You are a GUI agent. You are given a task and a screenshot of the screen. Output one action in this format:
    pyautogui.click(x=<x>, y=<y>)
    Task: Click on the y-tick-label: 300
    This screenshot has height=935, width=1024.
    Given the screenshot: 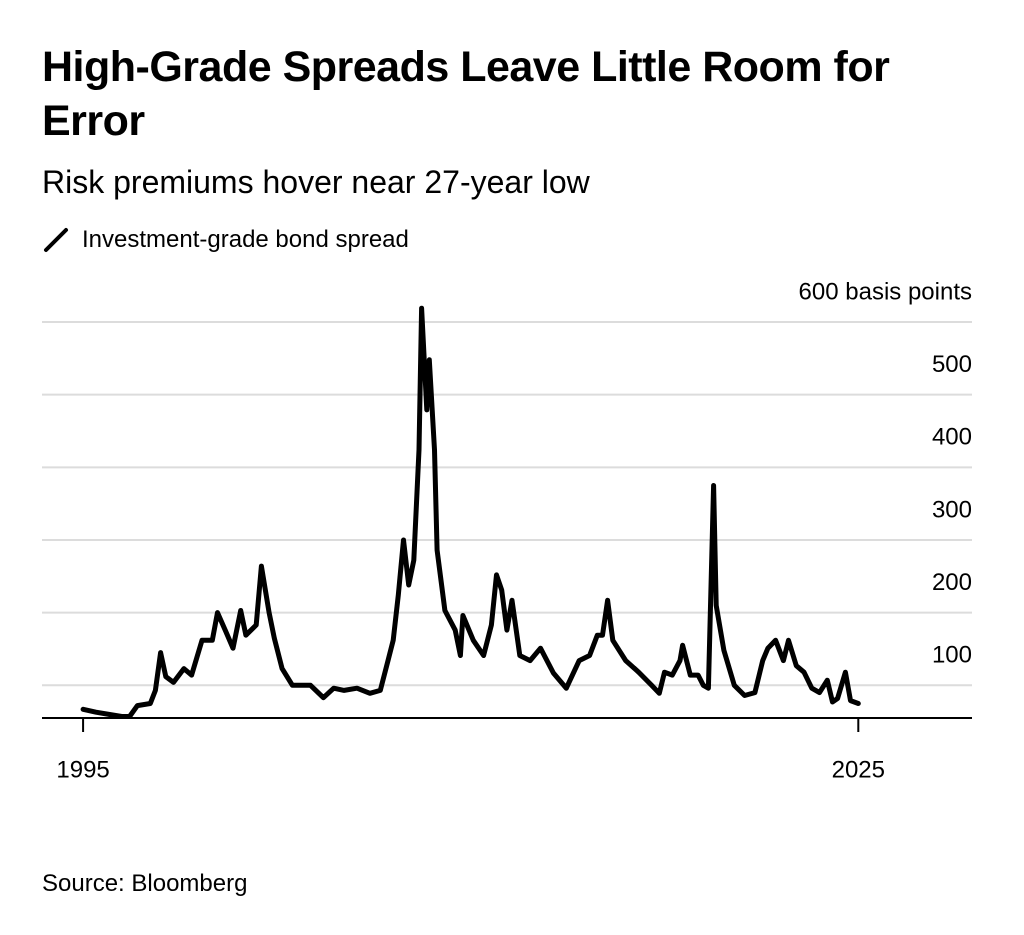 What is the action you would take?
    pyautogui.click(x=952, y=509)
    